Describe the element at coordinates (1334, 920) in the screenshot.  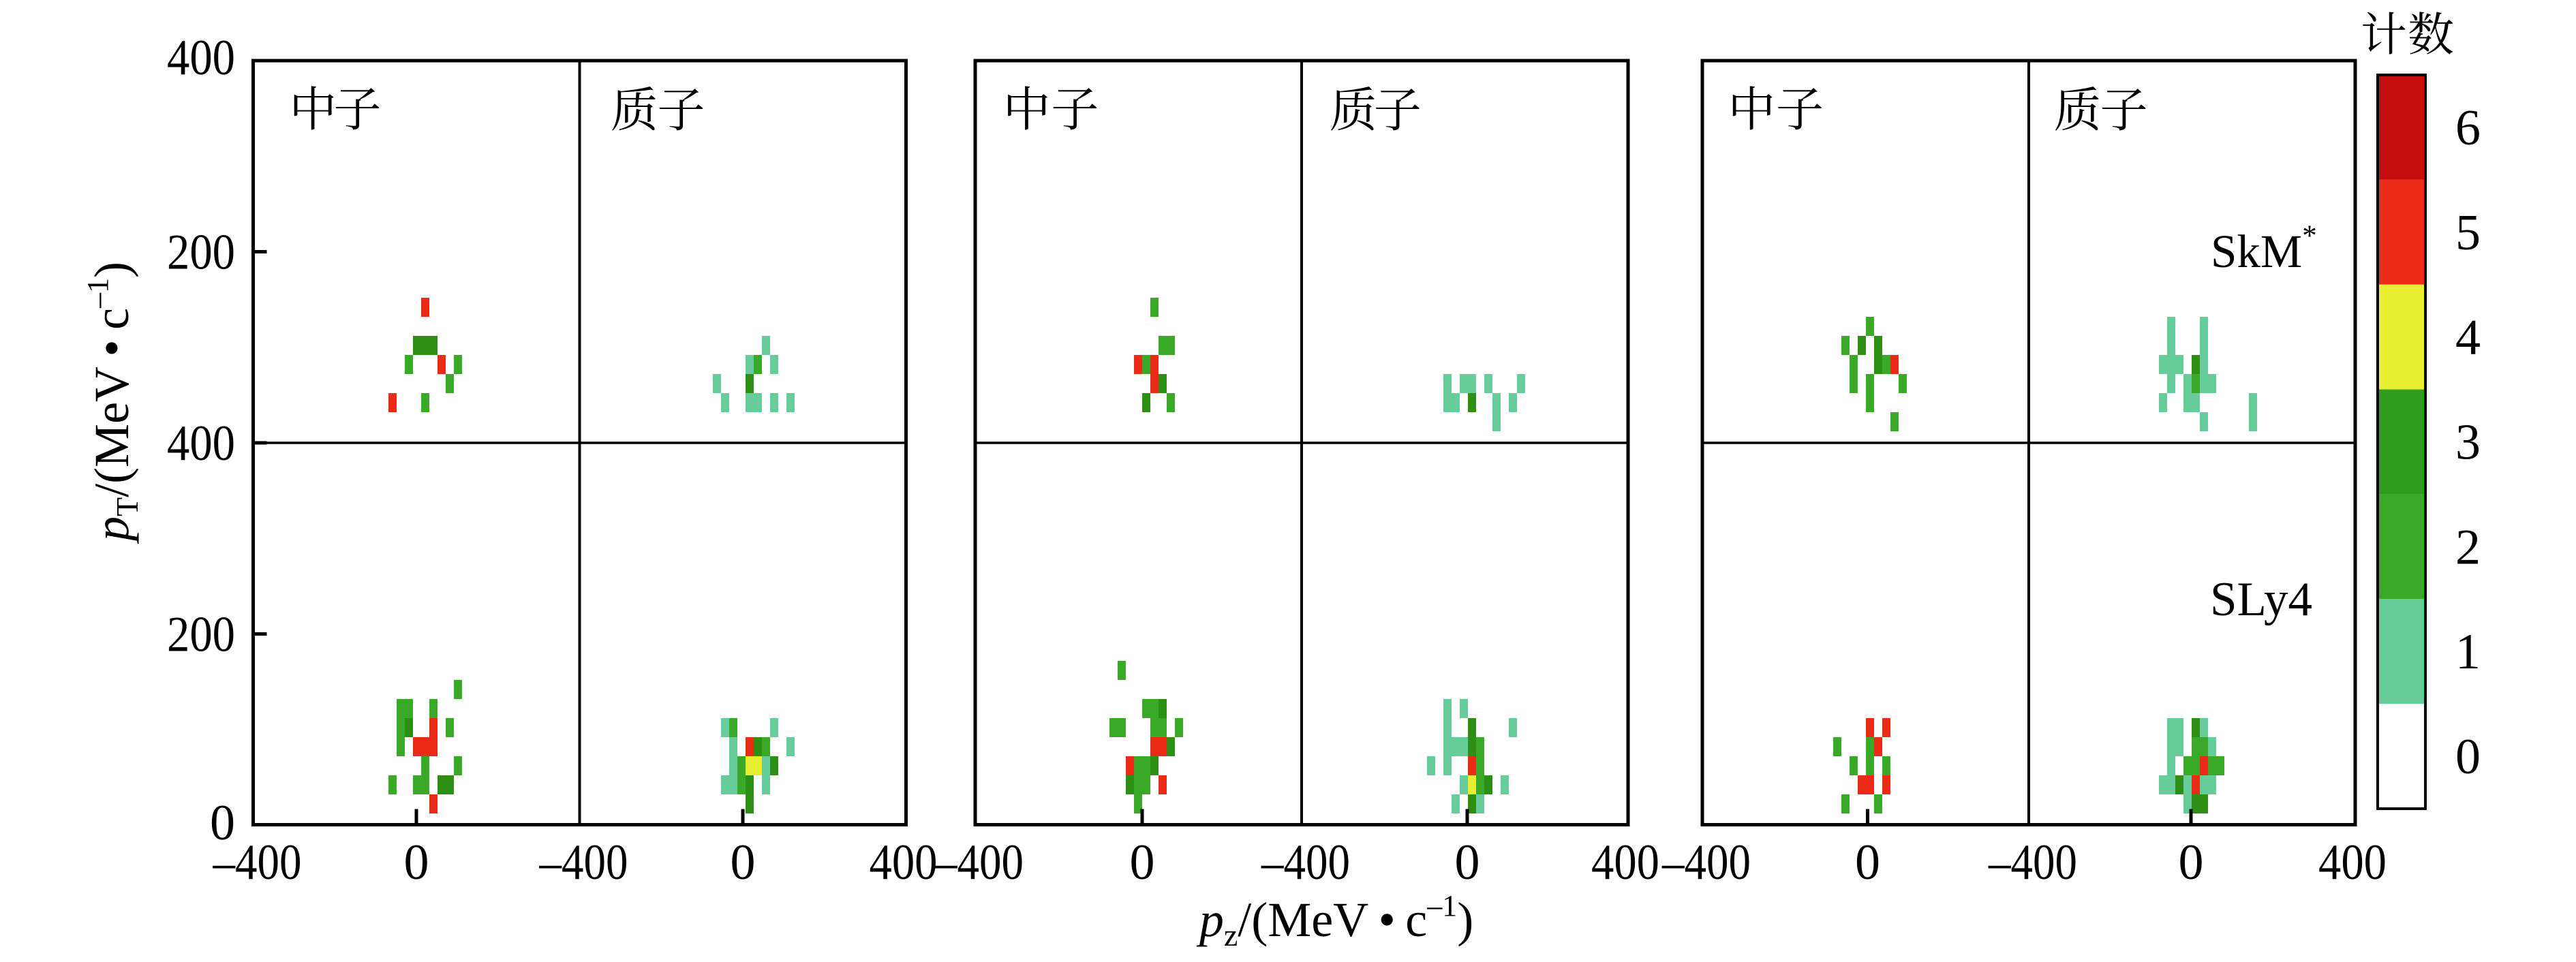
I see `svg-text: pz/(MeV • c–1)` at that location.